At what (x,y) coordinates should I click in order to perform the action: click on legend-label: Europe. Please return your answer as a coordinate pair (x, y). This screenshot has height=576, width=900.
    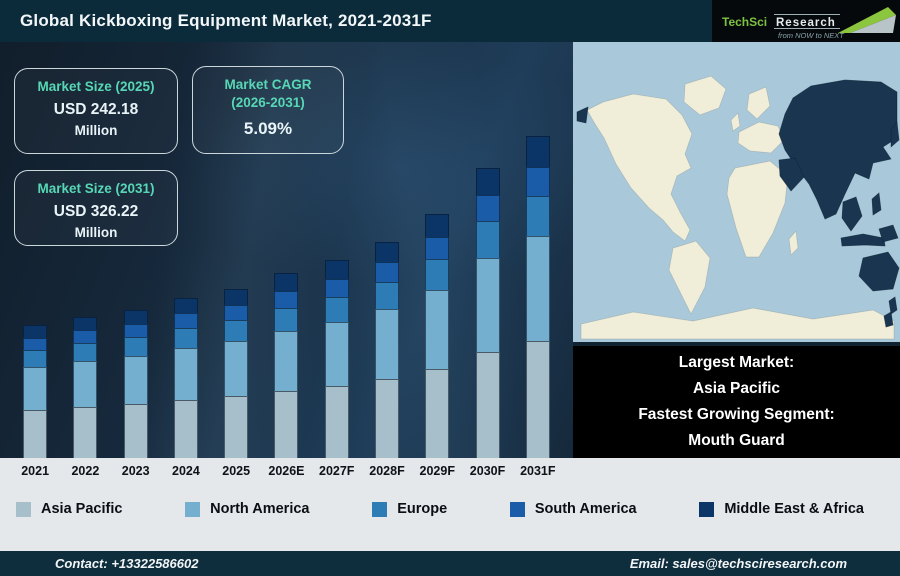
    Looking at the image, I should click on (422, 509).